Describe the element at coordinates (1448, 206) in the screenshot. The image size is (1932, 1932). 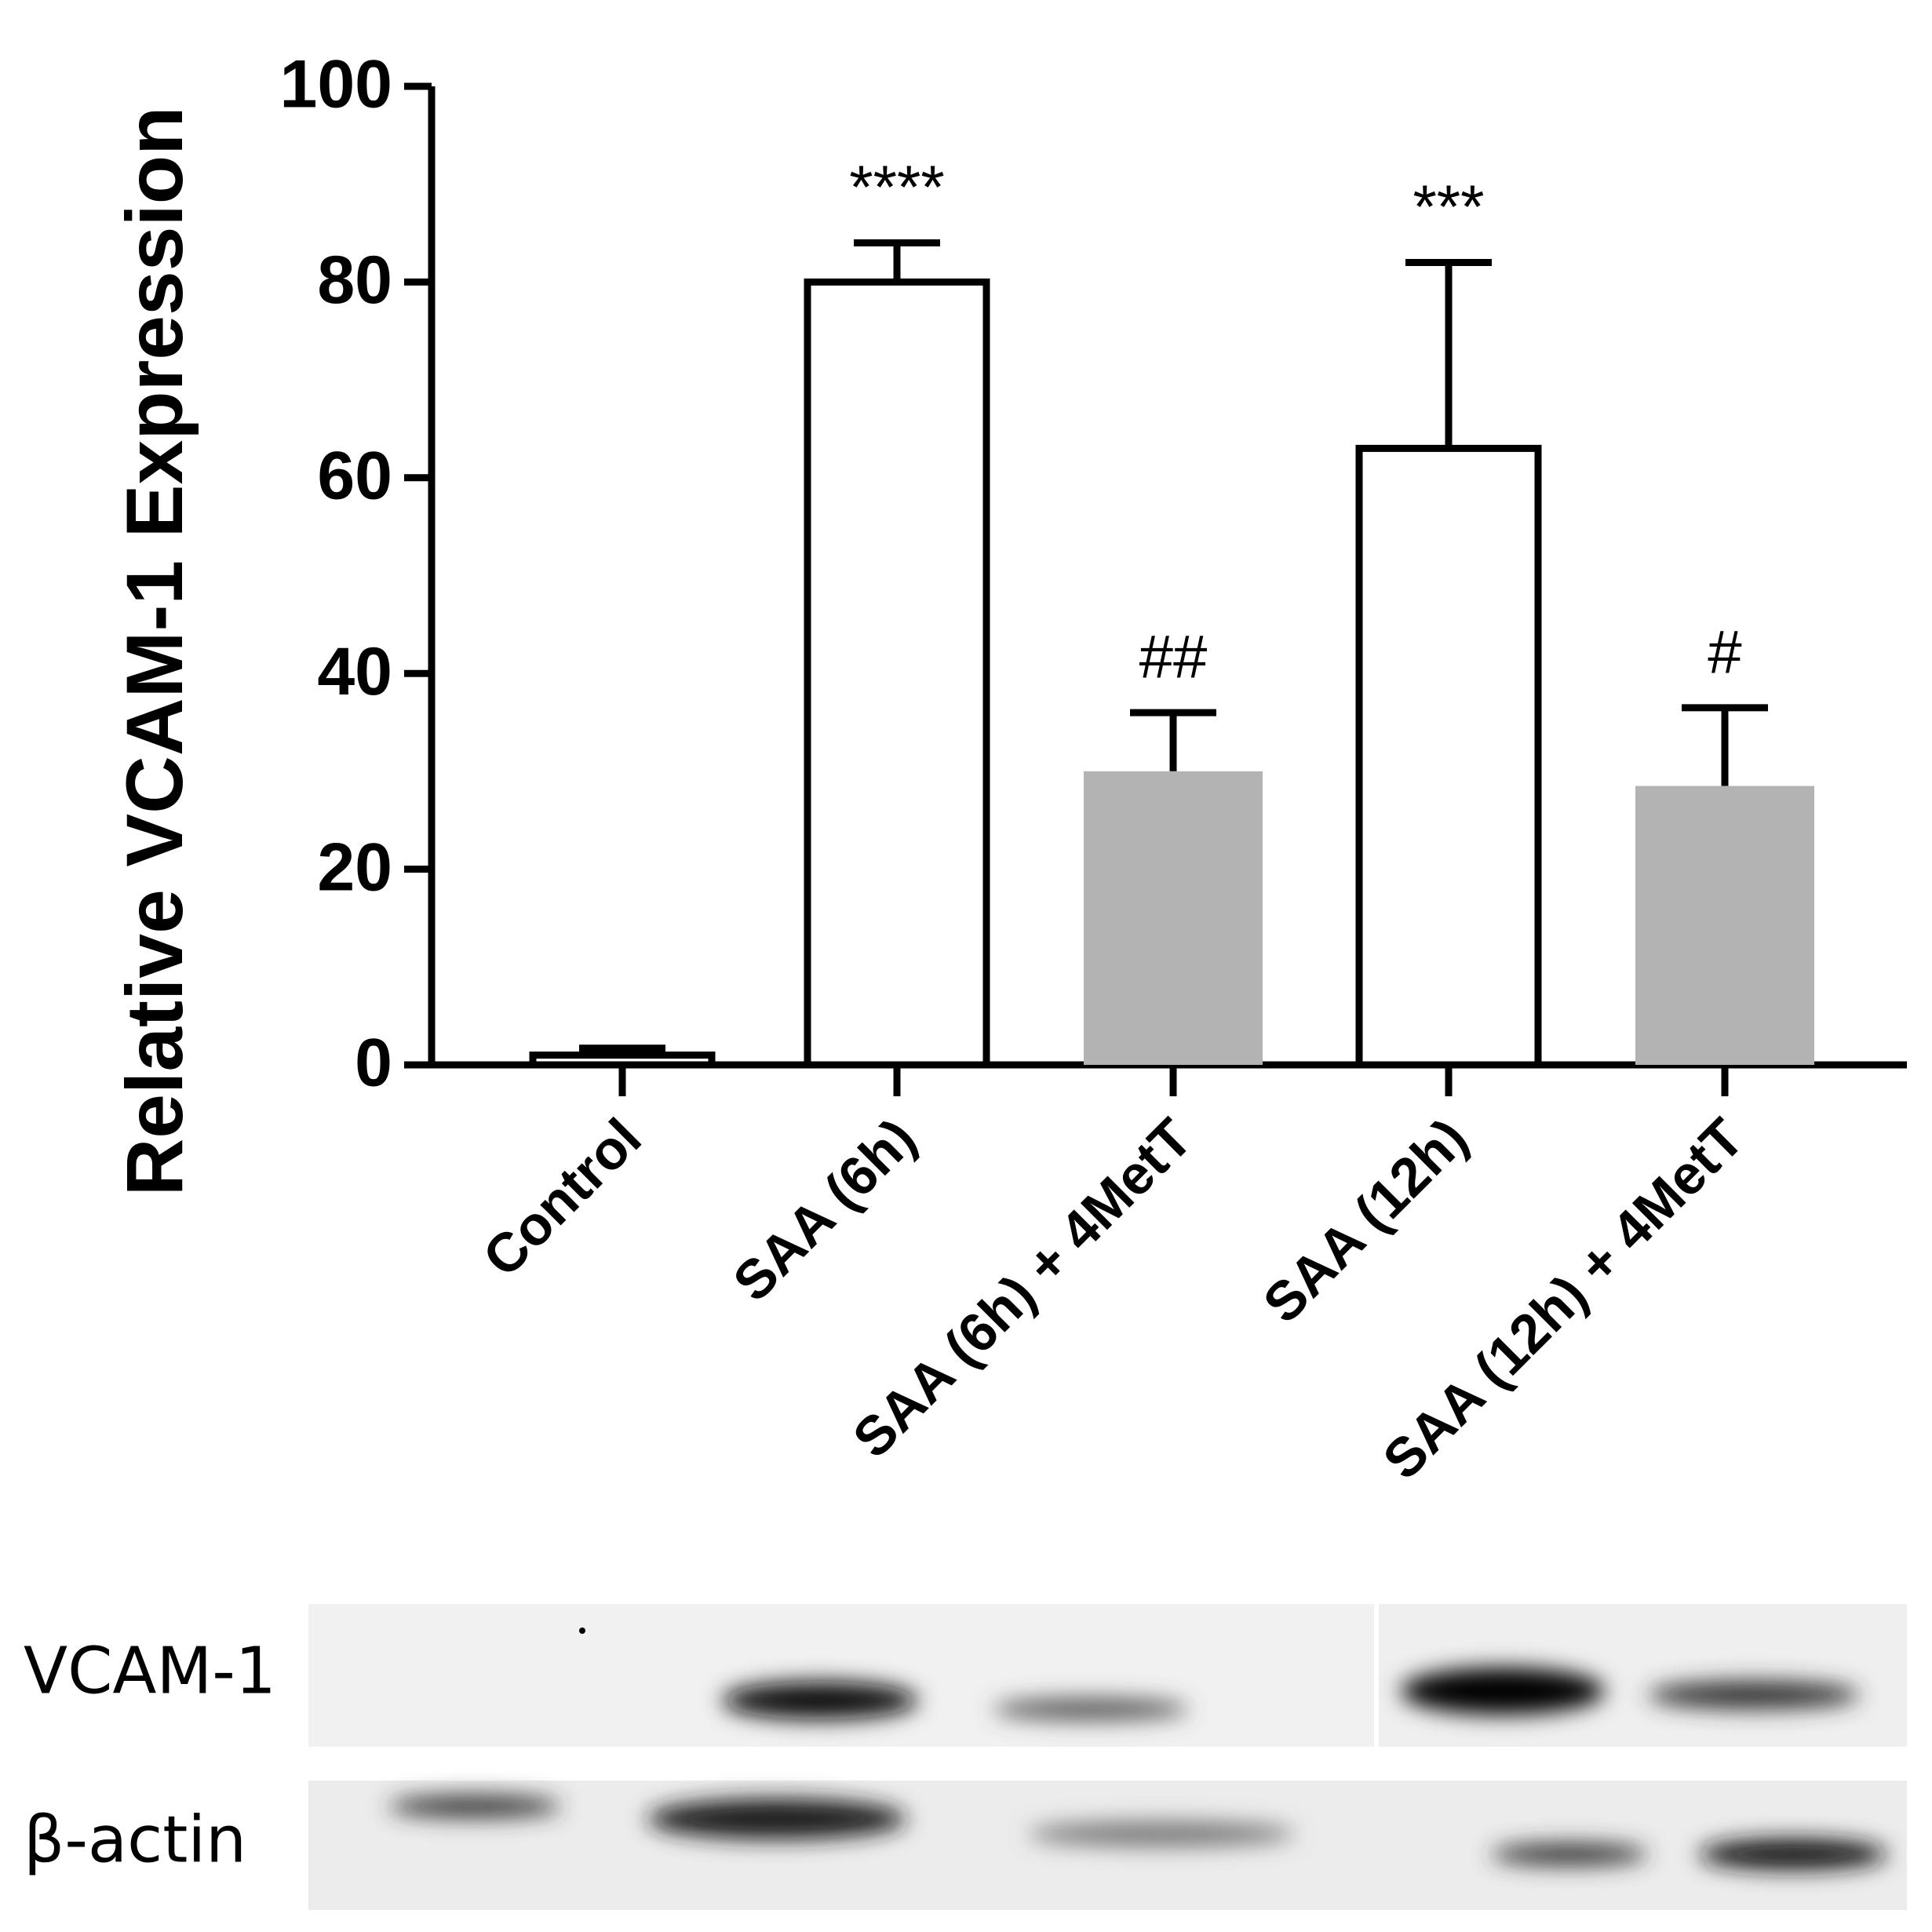
I see `significance-label: ***` at that location.